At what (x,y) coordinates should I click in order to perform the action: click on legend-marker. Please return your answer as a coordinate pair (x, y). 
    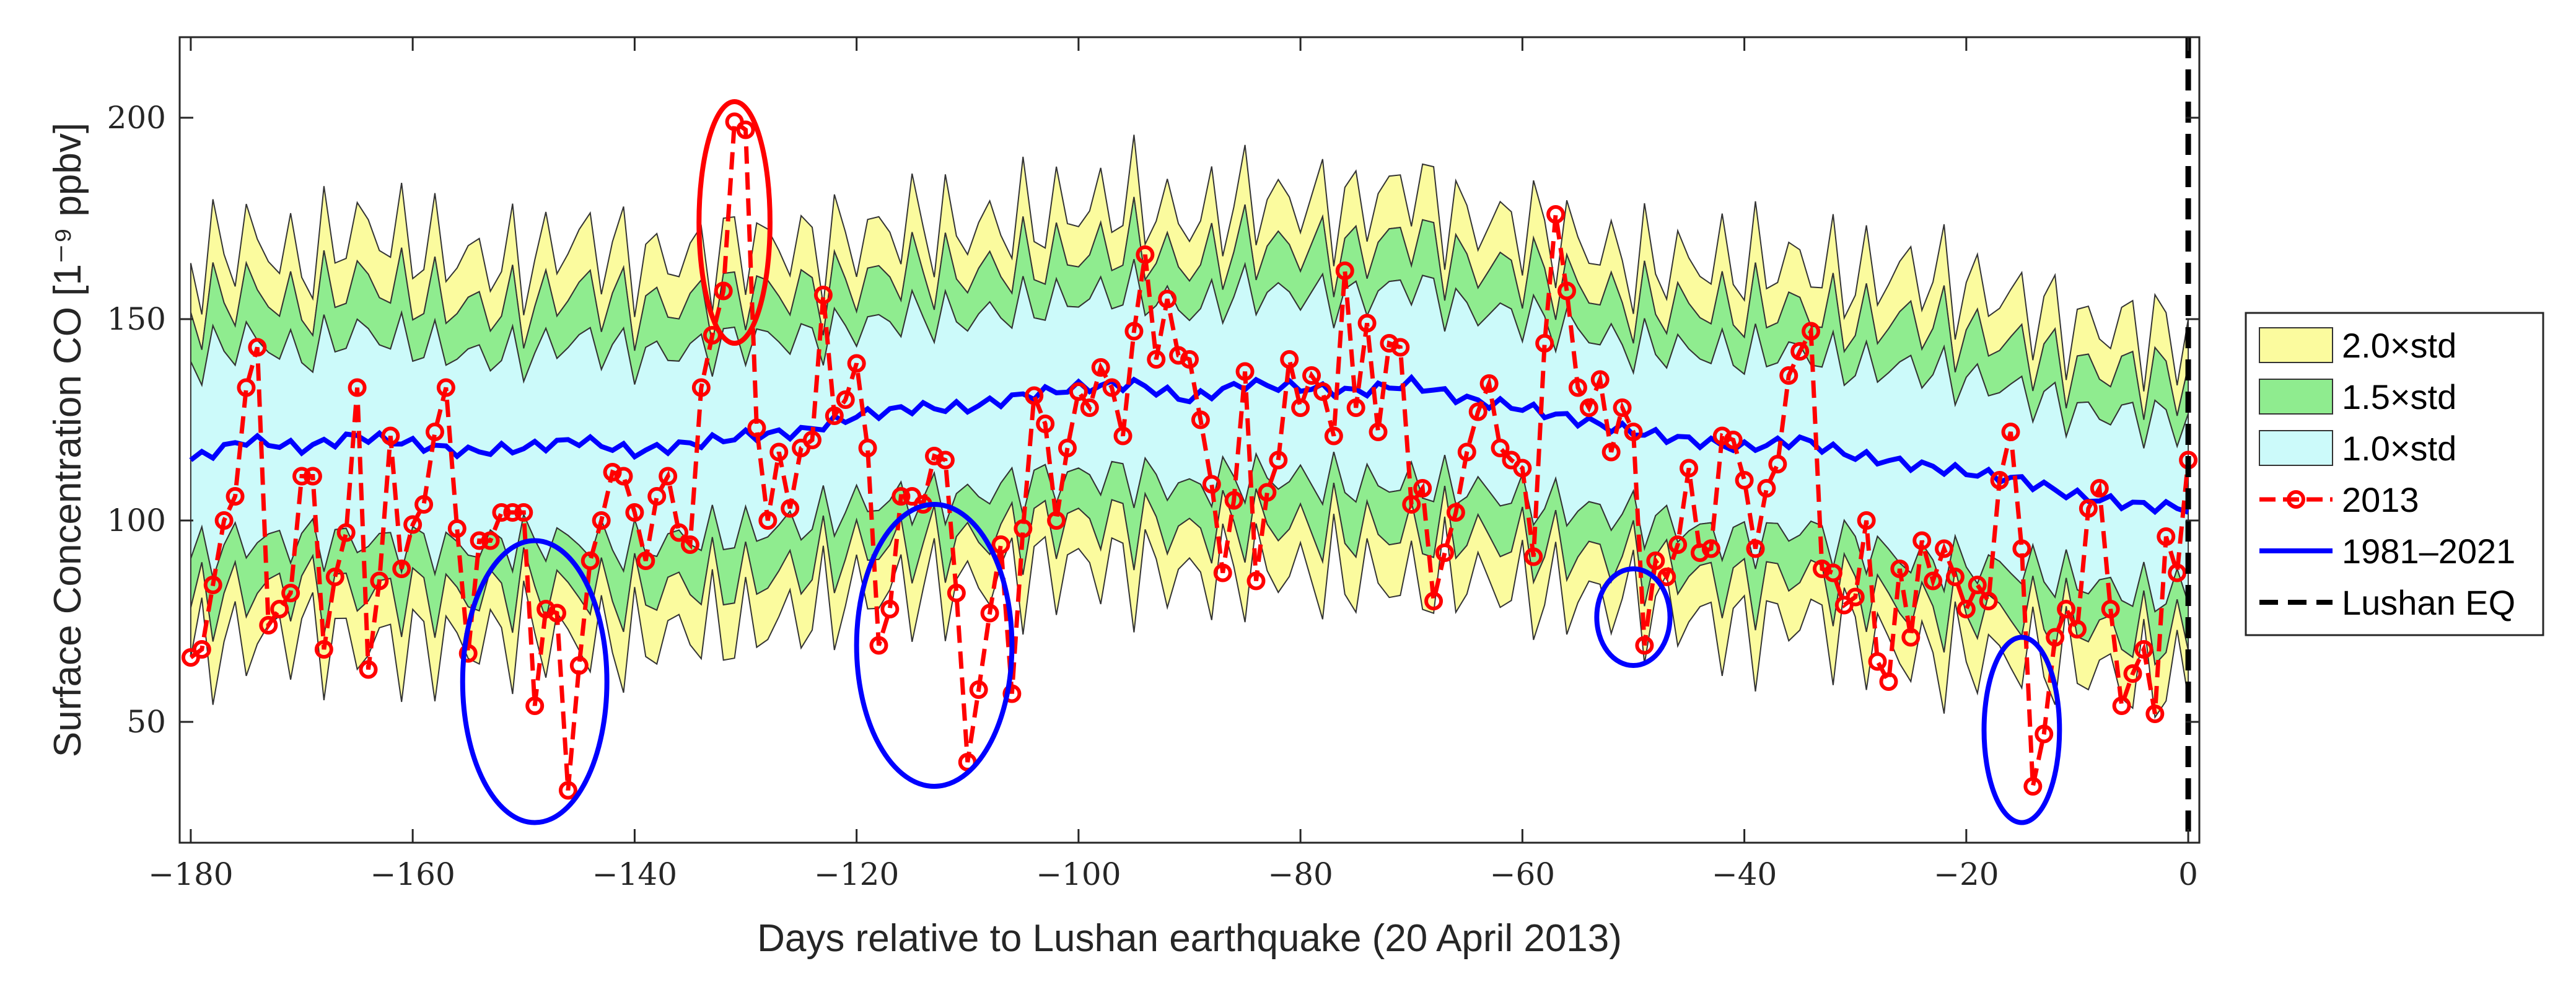
    Looking at the image, I should click on (2296, 500).